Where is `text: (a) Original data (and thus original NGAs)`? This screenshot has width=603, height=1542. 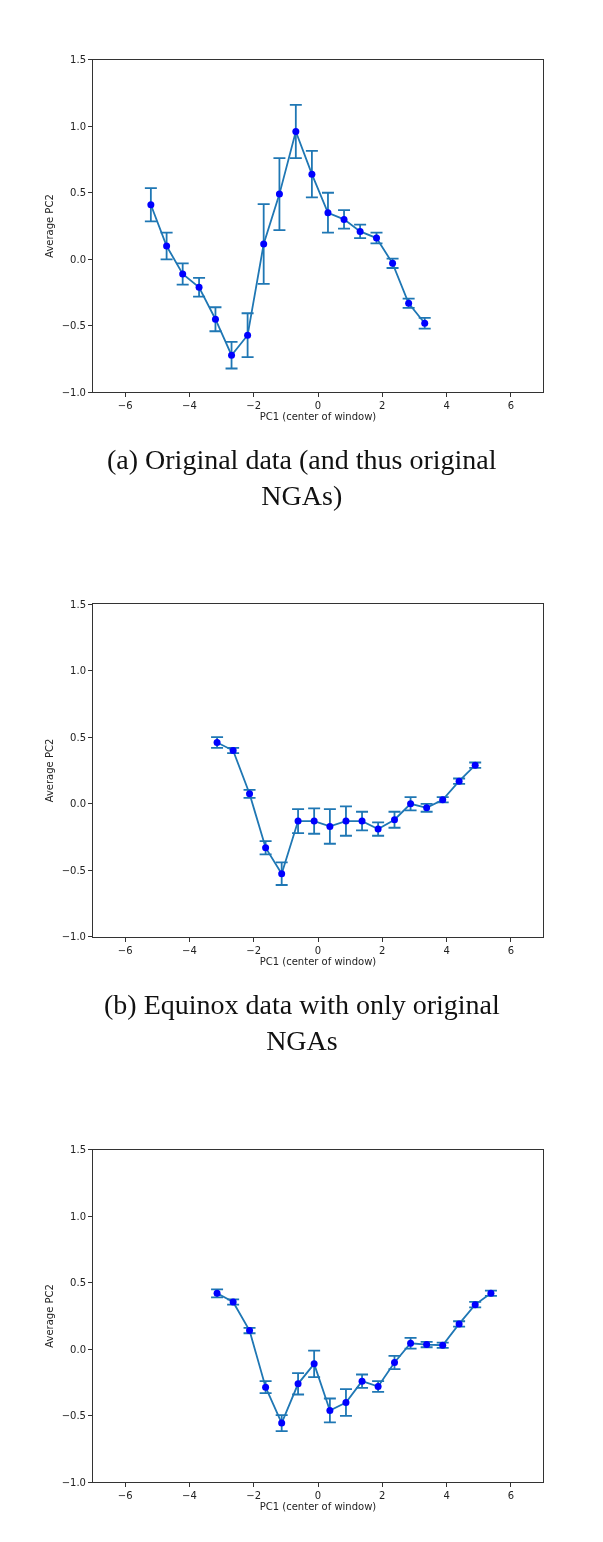 text: (a) Original data (and thus original NGAs) is located at coordinates (302, 478).